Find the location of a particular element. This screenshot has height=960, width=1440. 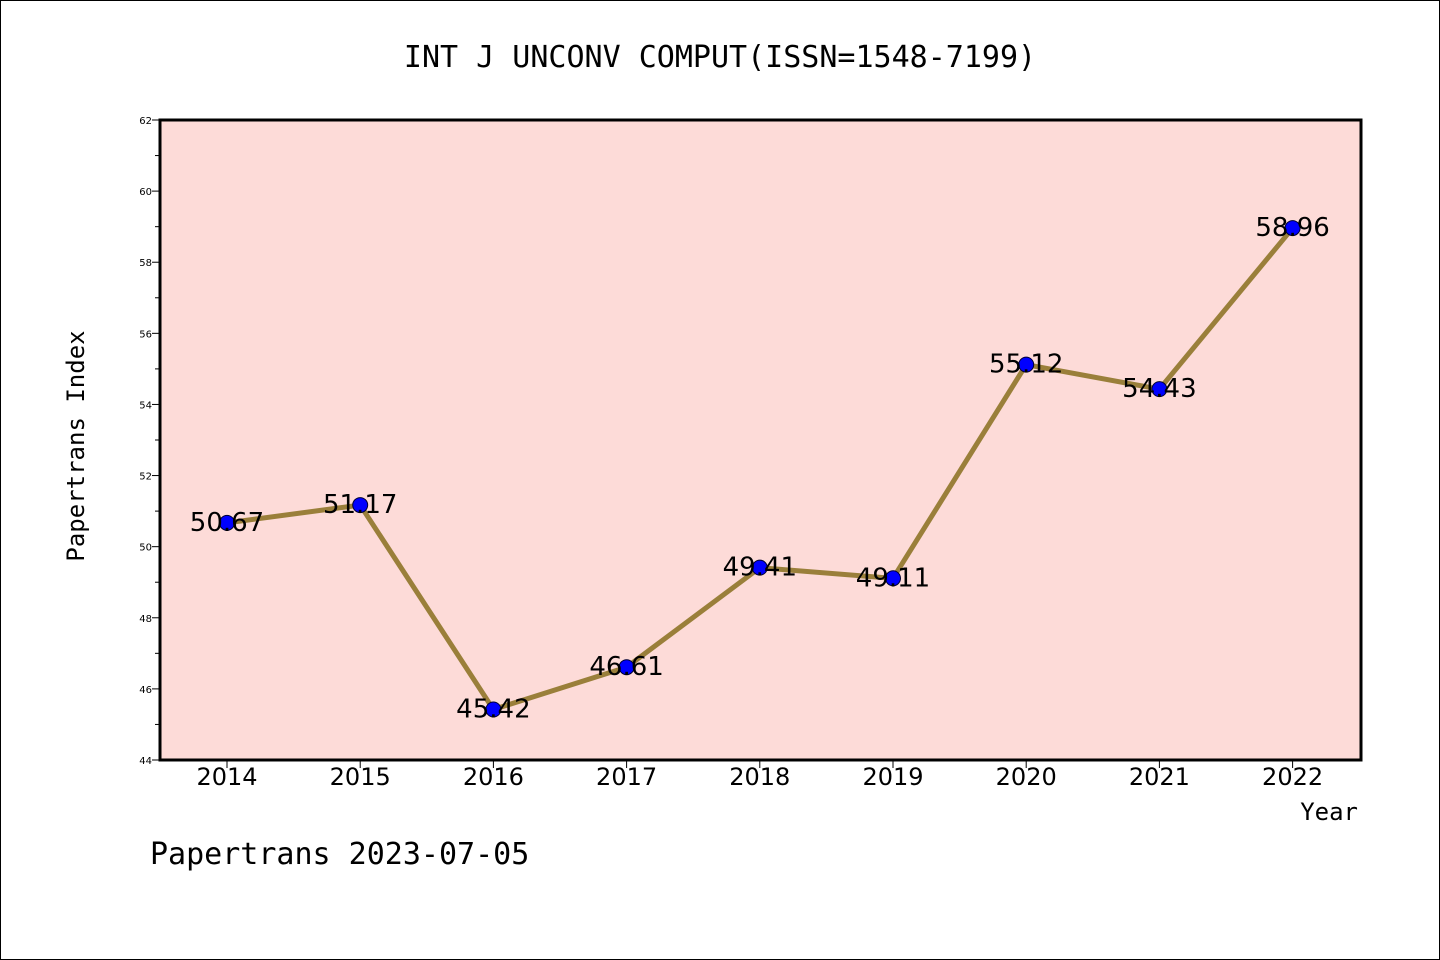

data-label: 49.11 is located at coordinates (893, 578).